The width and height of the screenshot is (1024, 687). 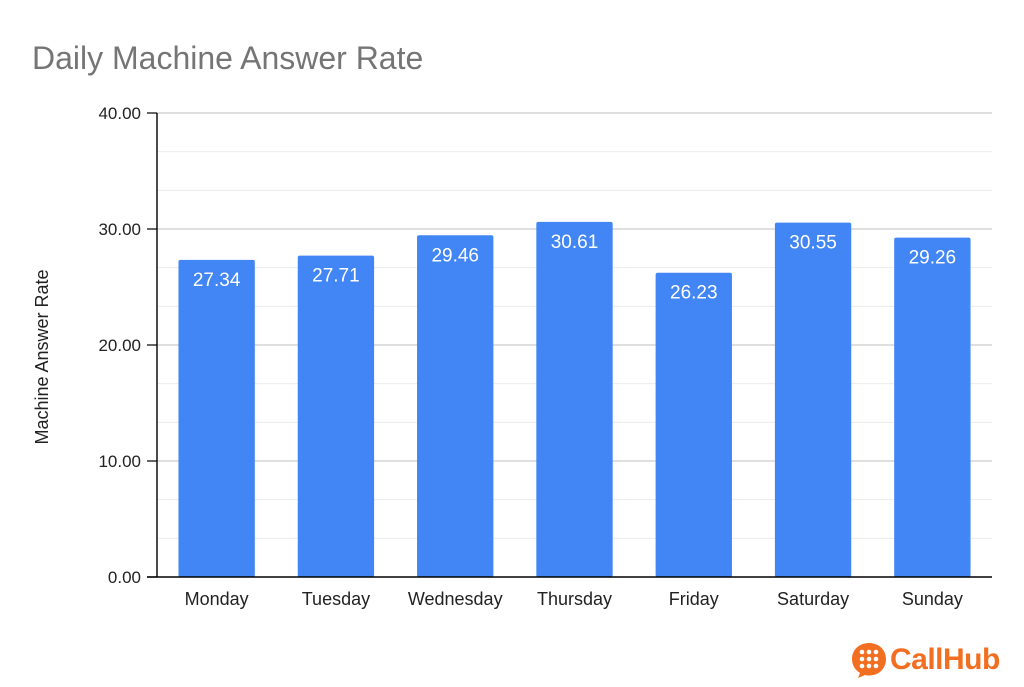 I want to click on y-tick-label: 0.00, so click(x=124, y=577).